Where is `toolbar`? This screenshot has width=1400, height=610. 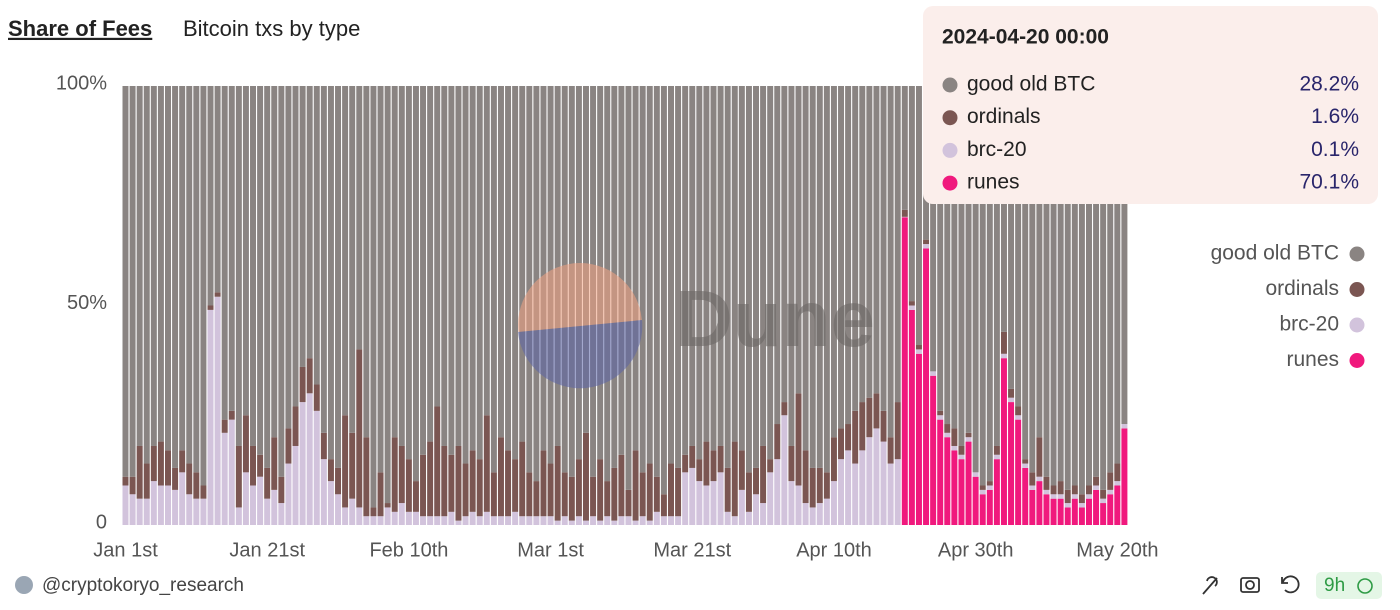 toolbar is located at coordinates (1251, 585).